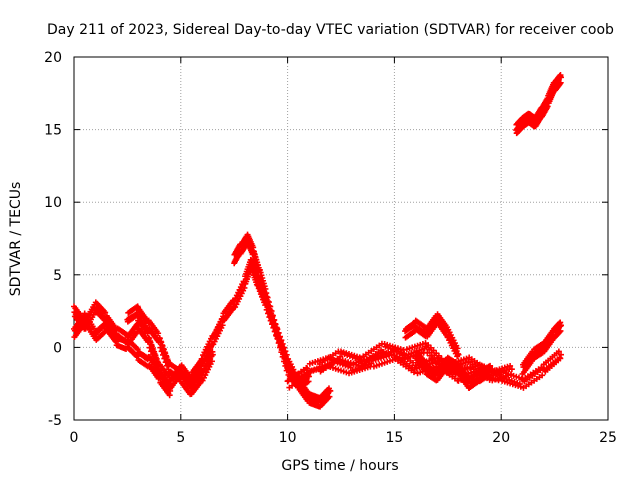 This screenshot has height=480, width=640. What do you see at coordinates (394, 438) in the screenshot?
I see `x-tick-label: 15` at bounding box center [394, 438].